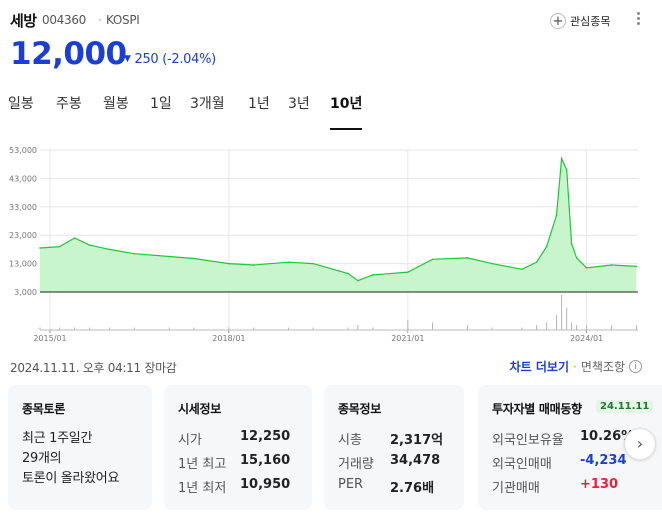 This screenshot has height=524, width=662. I want to click on stock-code: 004360, so click(64, 20).